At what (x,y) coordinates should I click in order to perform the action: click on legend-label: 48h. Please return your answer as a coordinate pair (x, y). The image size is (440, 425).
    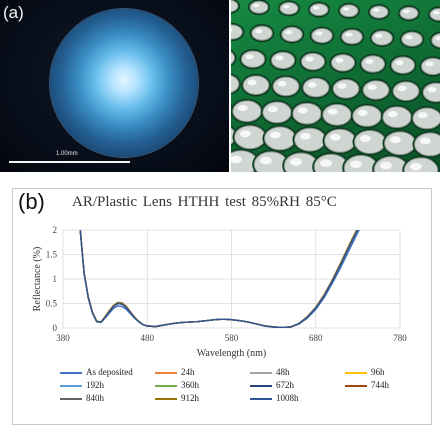
    Looking at the image, I should click on (283, 372).